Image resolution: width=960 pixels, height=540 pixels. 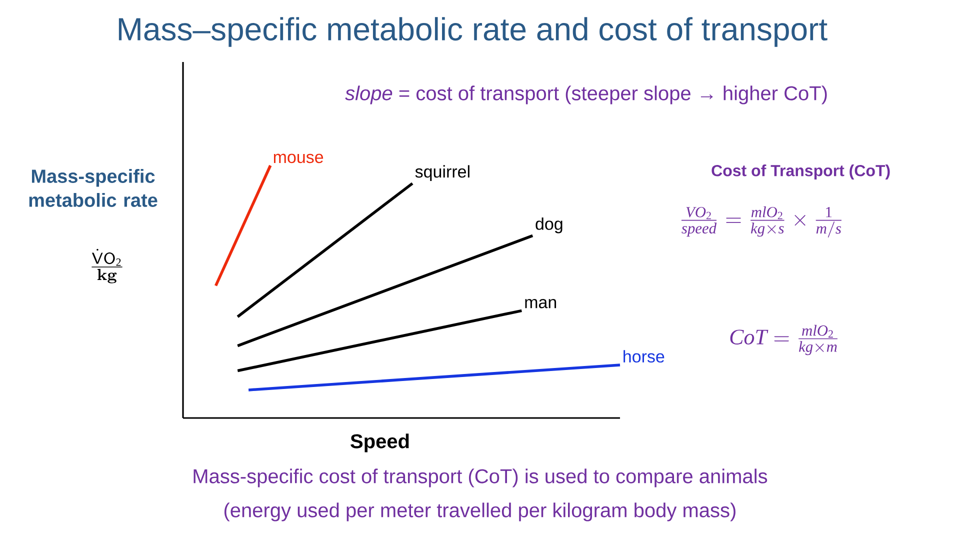 What do you see at coordinates (761, 222) in the screenshot?
I see `text: $\frac{VO_2}{speed}=\frac{mlO_2}{kg\times s}\times\frac{1}{m/s}$` at bounding box center [761, 222].